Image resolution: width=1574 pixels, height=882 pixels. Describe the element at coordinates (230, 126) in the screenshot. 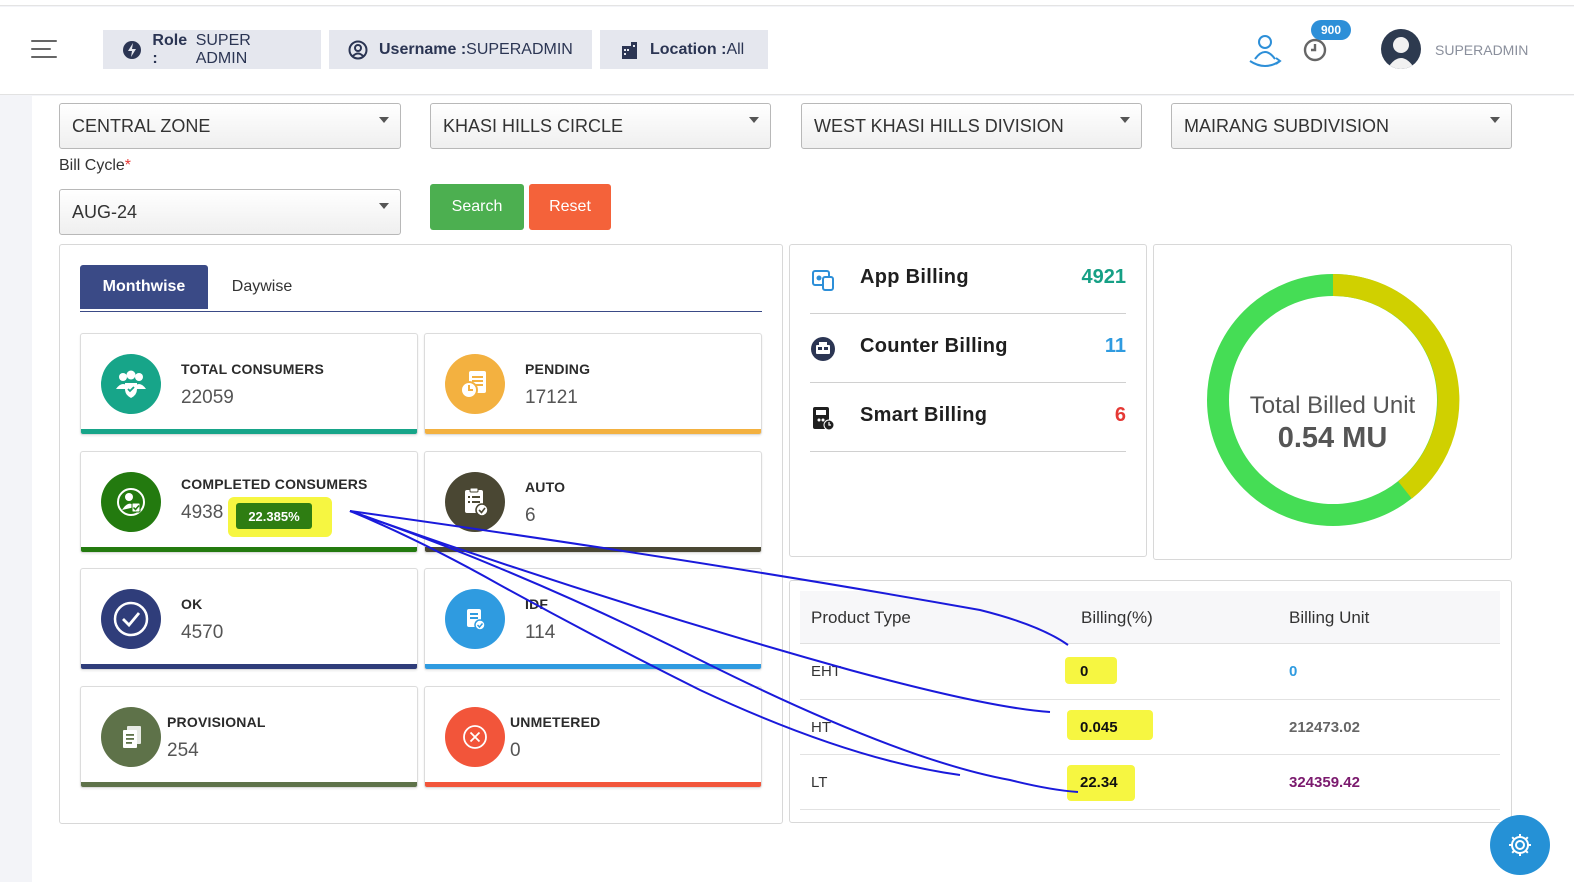

I see `zone-select: CENTRAL ZONE` at that location.